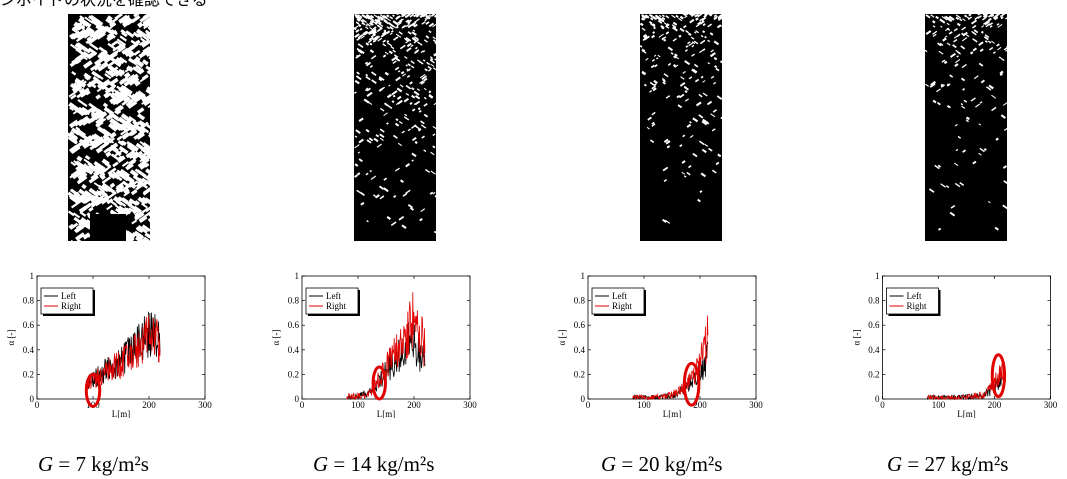 The width and height of the screenshot is (1067, 479). What do you see at coordinates (947, 464) in the screenshot?
I see `mass-flux-caption: G = 27 kg/m²s` at bounding box center [947, 464].